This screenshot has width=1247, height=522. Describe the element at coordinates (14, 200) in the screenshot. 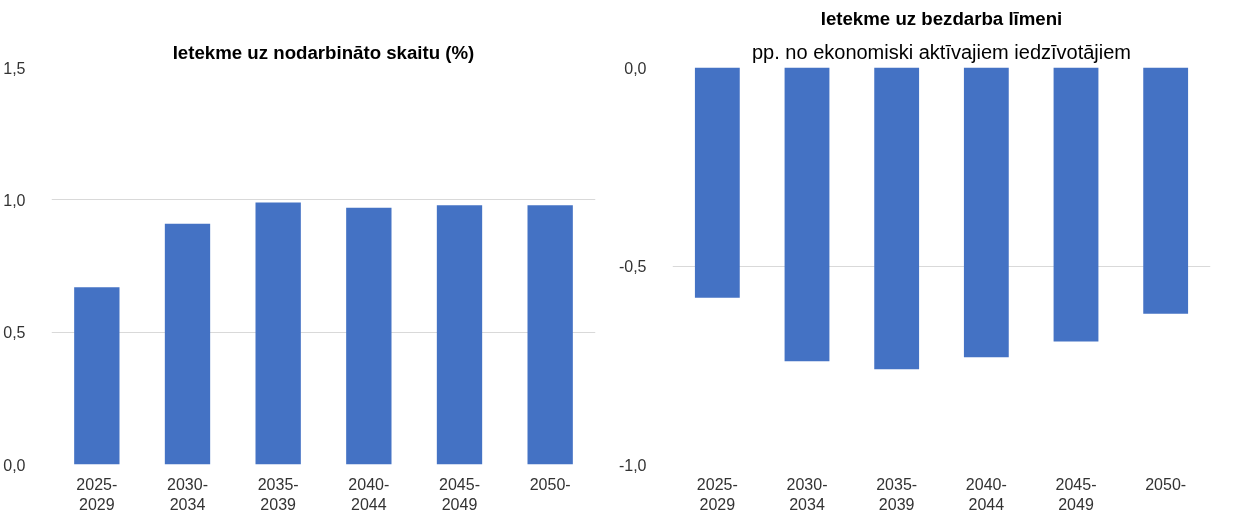

I see `y-tick-label: 1,0` at that location.